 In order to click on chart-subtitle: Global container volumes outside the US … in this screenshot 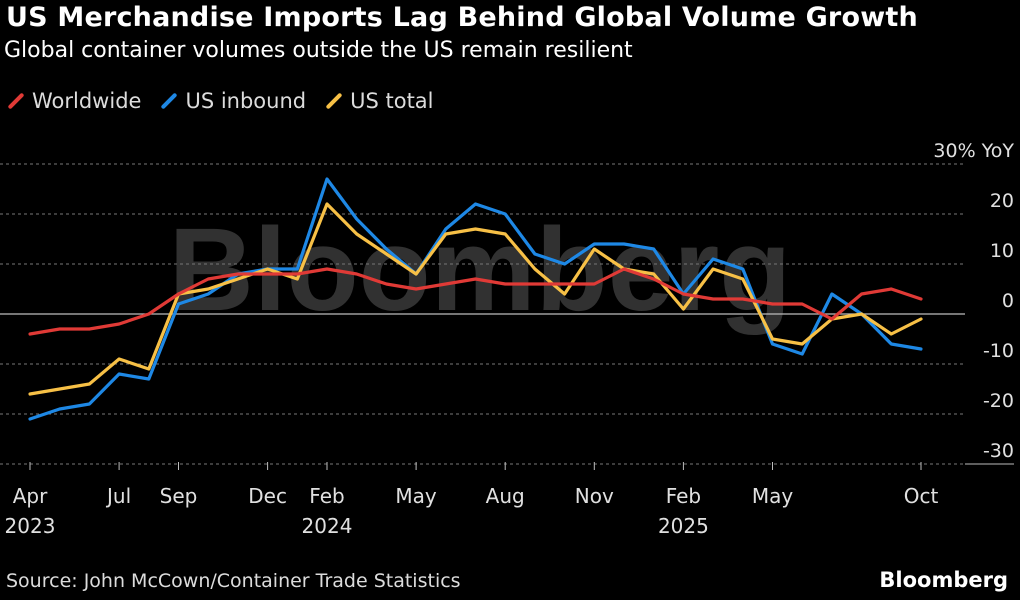, I will do `click(318, 50)`.